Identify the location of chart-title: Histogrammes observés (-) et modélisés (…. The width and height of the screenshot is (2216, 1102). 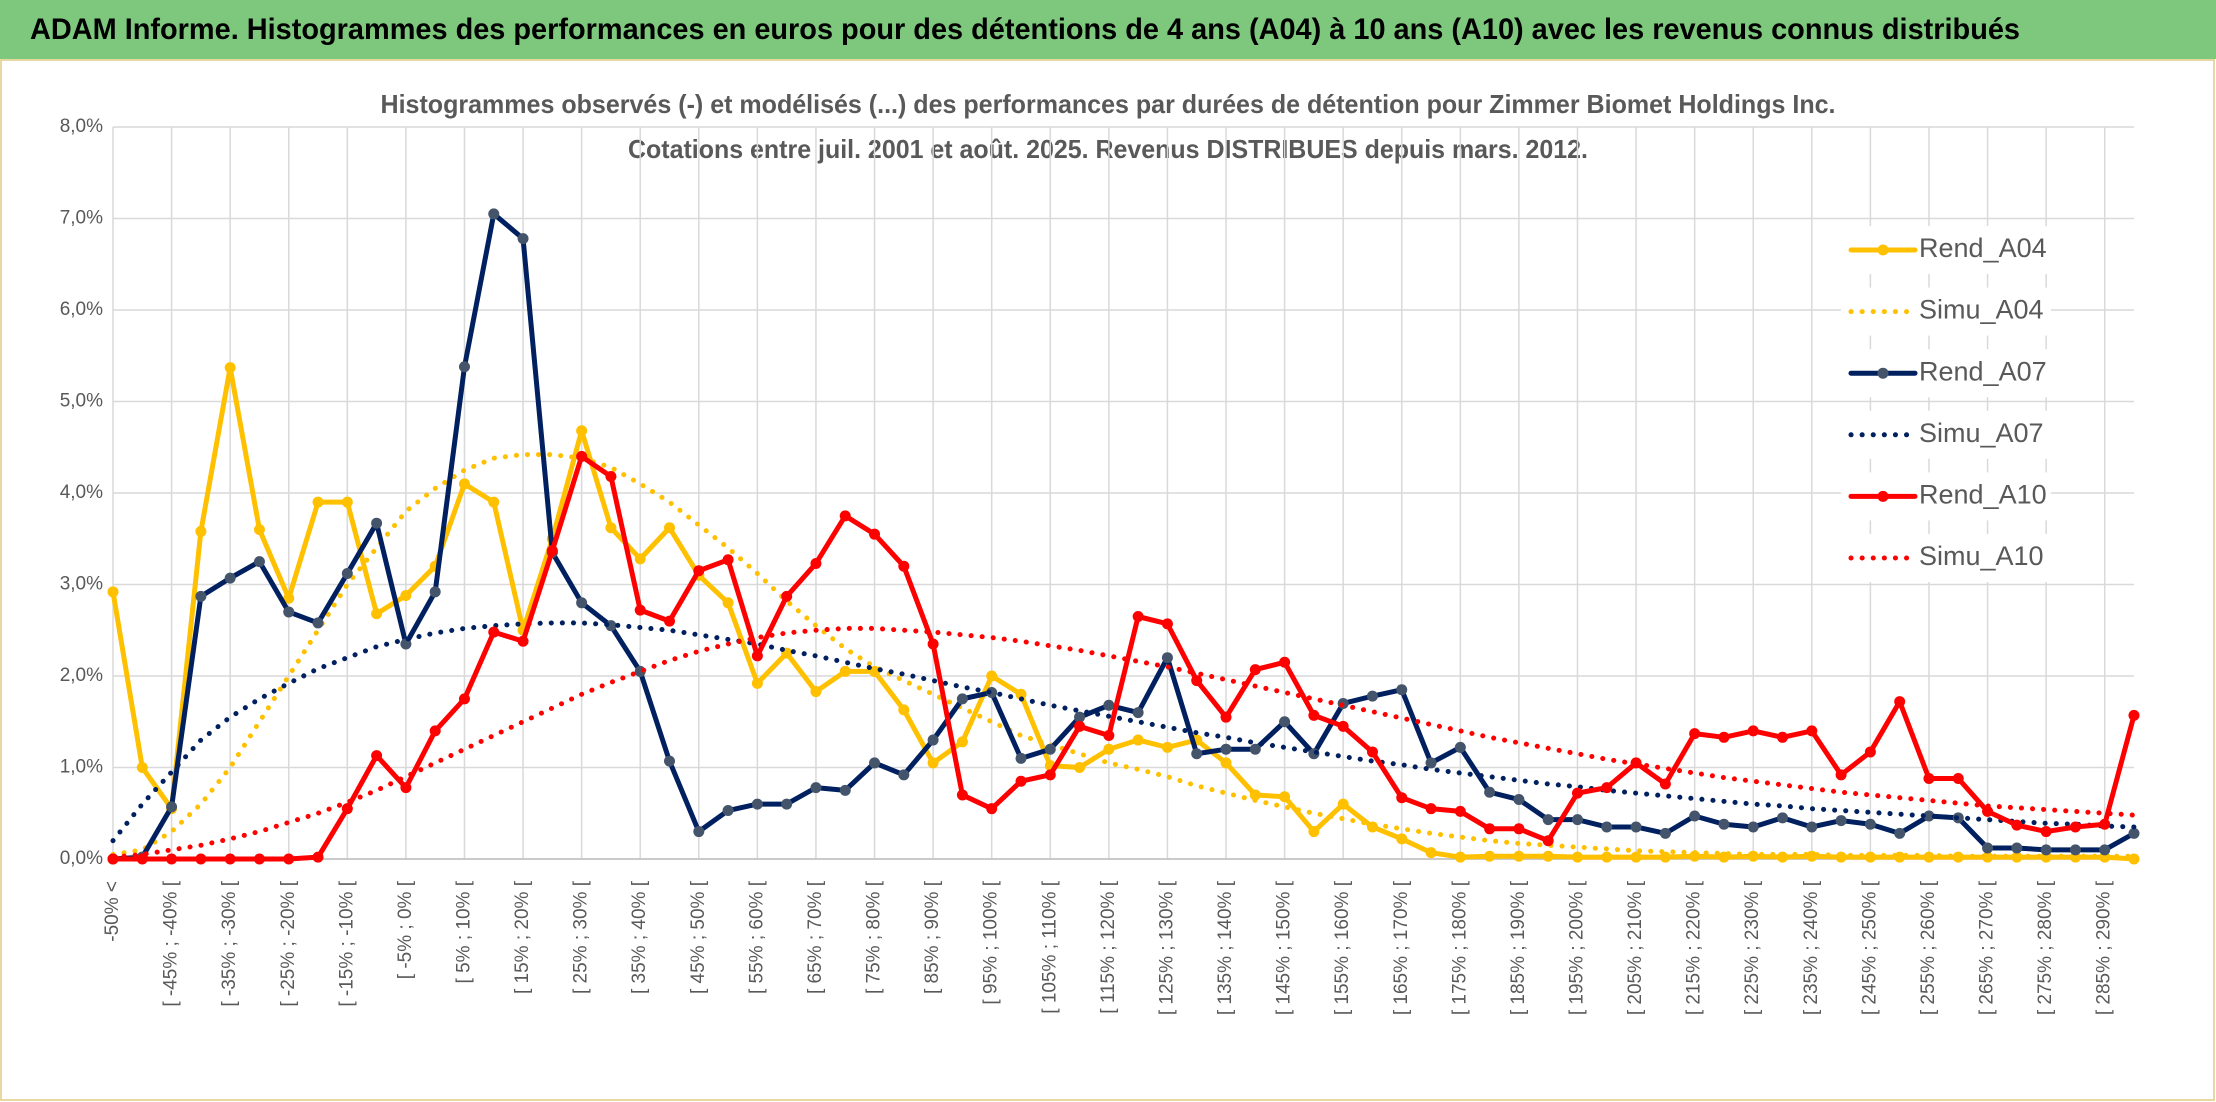
(1108, 104).